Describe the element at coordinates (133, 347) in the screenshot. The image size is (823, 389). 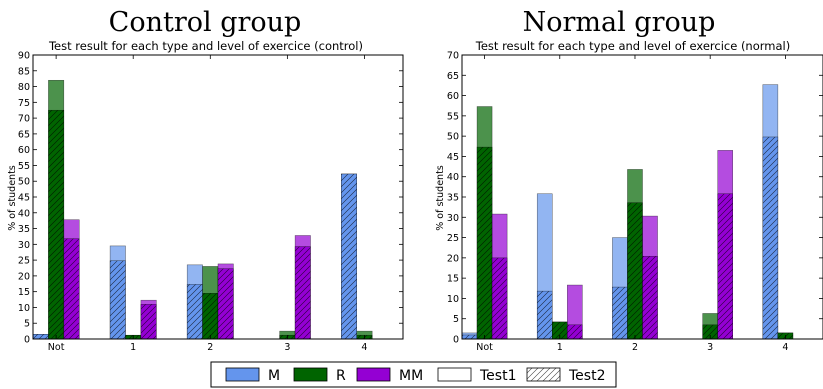
I see `control-x-tick-label: 1` at that location.